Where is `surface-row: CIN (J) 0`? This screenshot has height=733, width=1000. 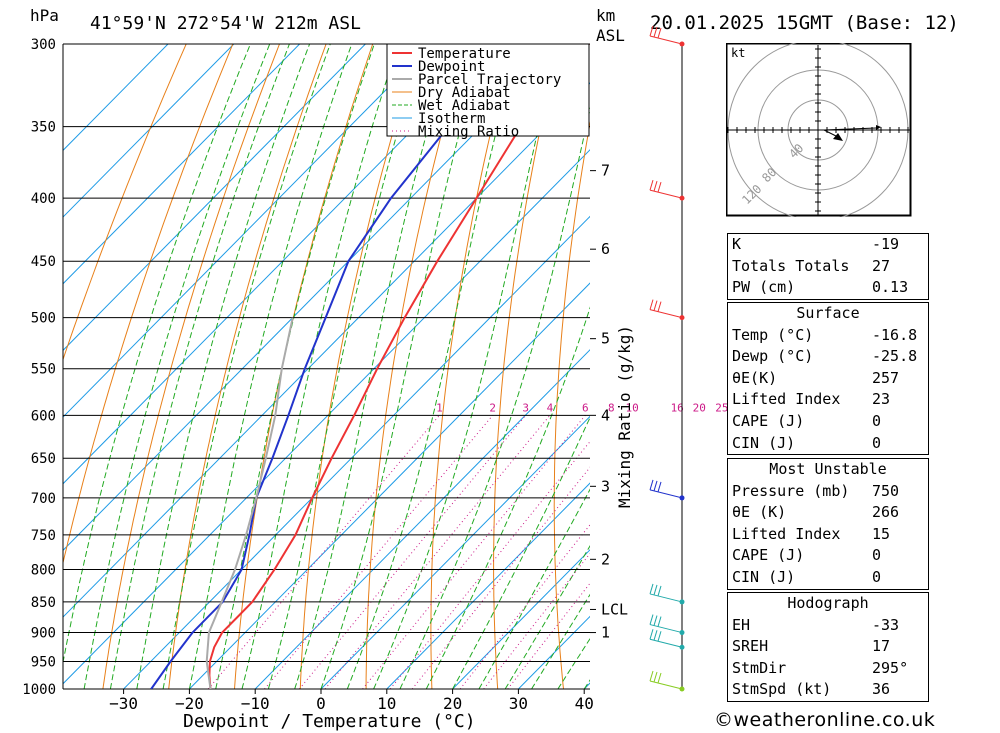 surface-row: CIN (J) 0 is located at coordinates (807, 442).